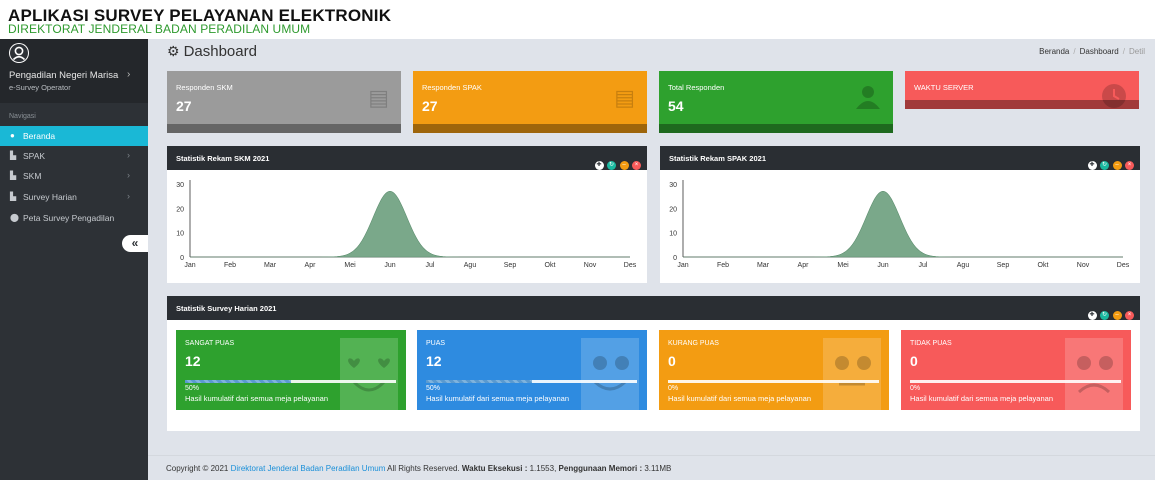 This screenshot has height=480, width=1155. I want to click on page-title: ⚙ Dashboard, so click(212, 51).